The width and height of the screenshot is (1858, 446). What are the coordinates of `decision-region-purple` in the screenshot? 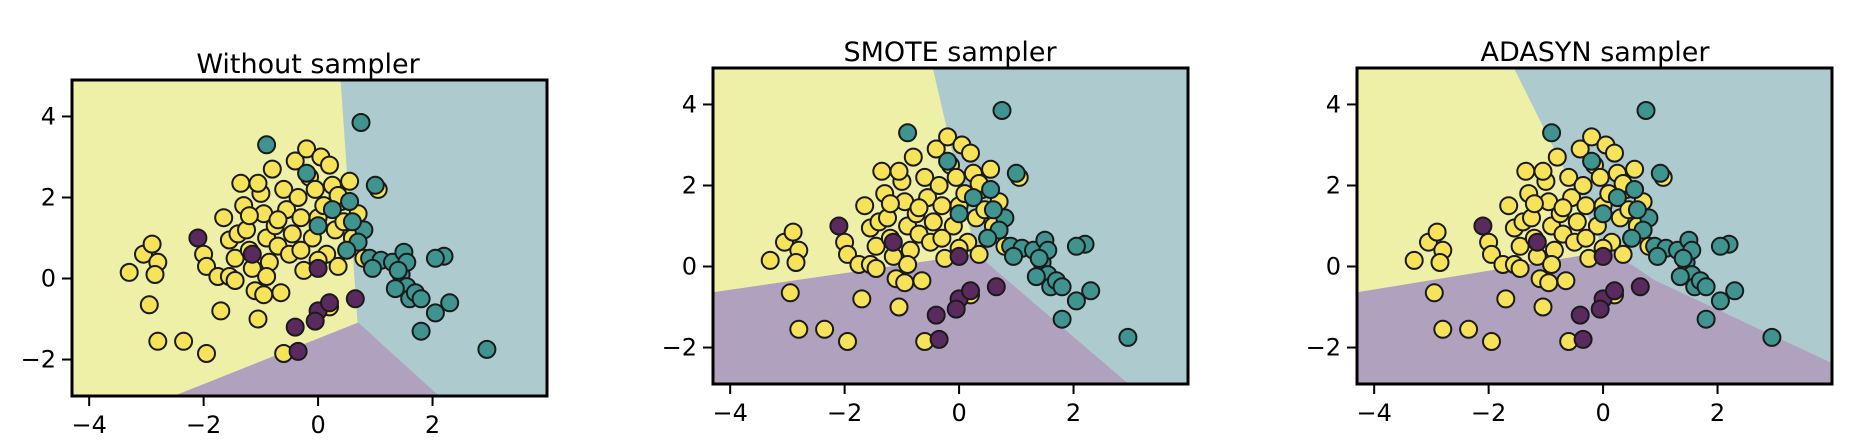 It's located at (307, 359).